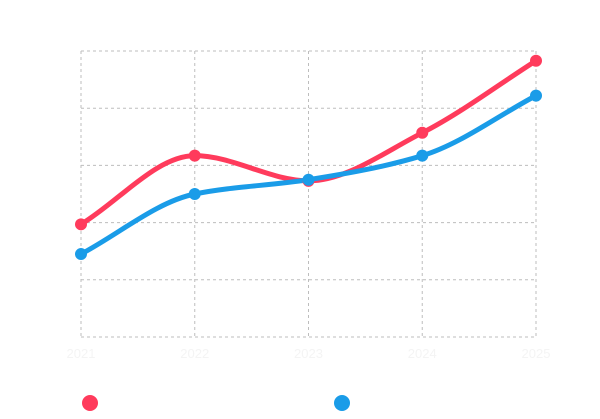  Describe the element at coordinates (216, 403) in the screenshot. I see `chart-legend` at that location.